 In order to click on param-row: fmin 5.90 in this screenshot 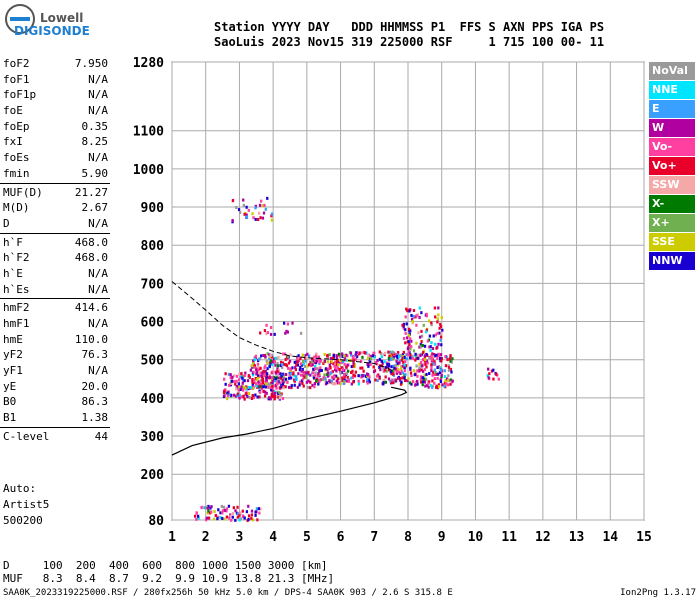, I will do `click(55, 174)`.